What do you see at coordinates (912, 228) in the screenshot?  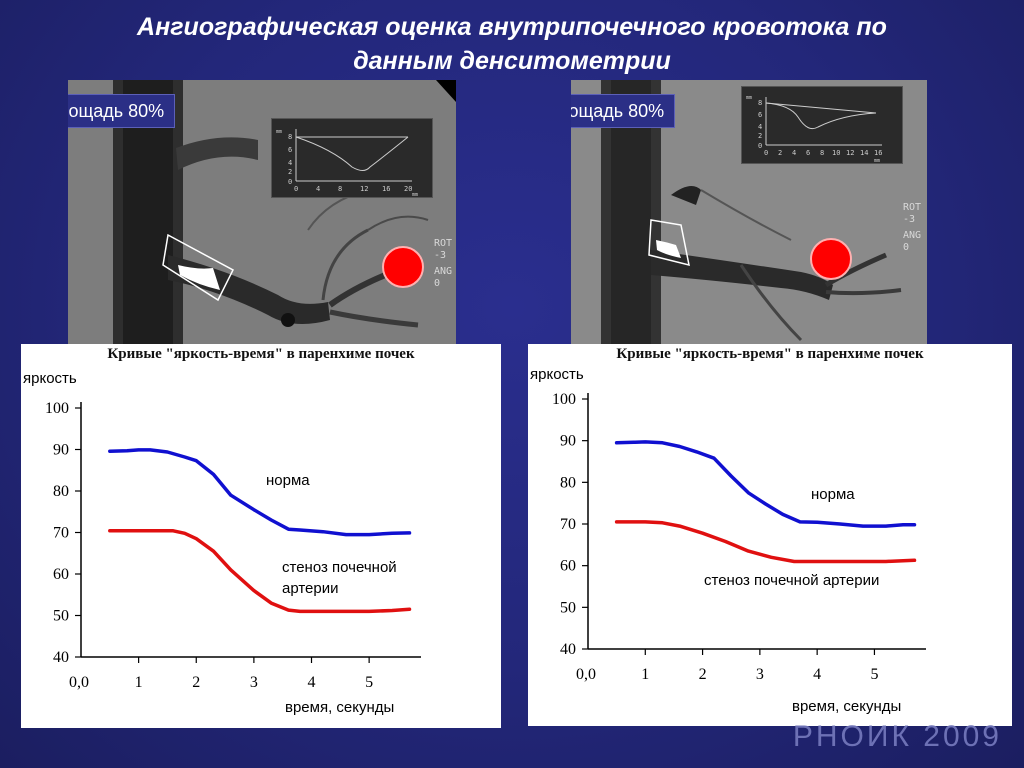 I see `rotation-readout-right: ROT -3 ANG 0` at bounding box center [912, 228].